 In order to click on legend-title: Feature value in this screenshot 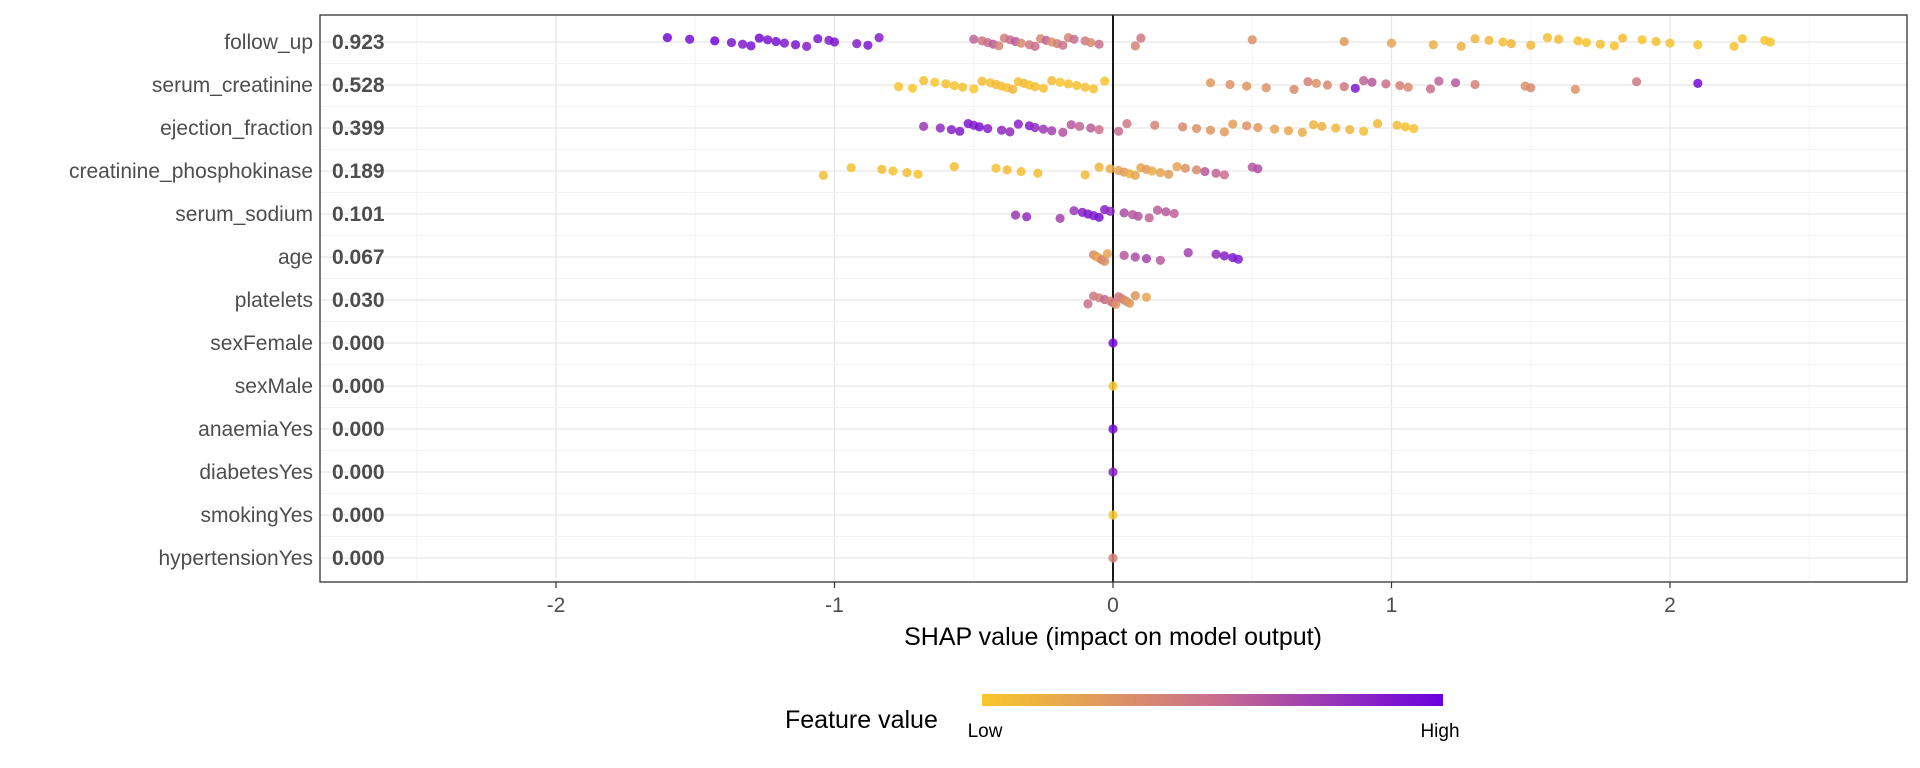, I will do `click(861, 720)`.